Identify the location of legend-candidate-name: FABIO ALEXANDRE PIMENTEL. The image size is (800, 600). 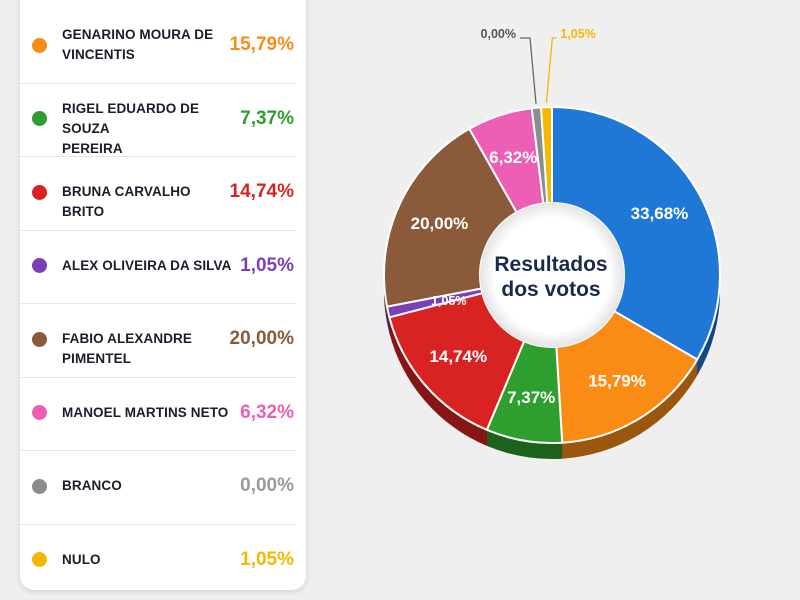
(147, 349).